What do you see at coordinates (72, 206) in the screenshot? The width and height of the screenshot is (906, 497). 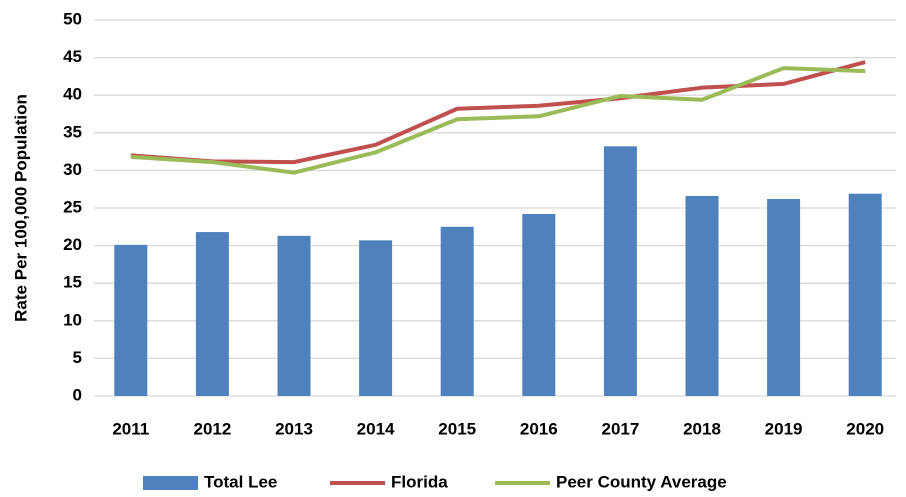 I see `y-tick-label: 25` at bounding box center [72, 206].